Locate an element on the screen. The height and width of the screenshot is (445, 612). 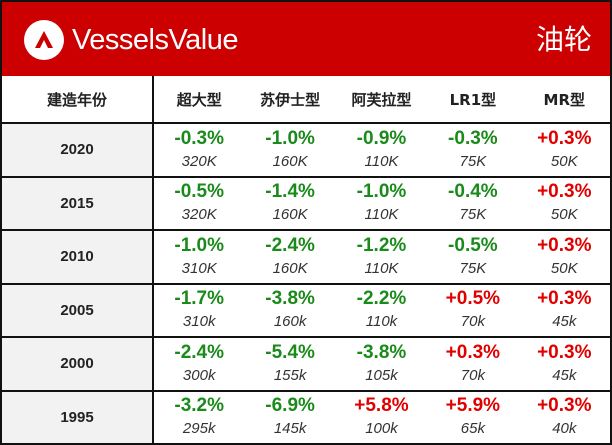
value-cell: -2.4% 160K is located at coordinates (290, 257).